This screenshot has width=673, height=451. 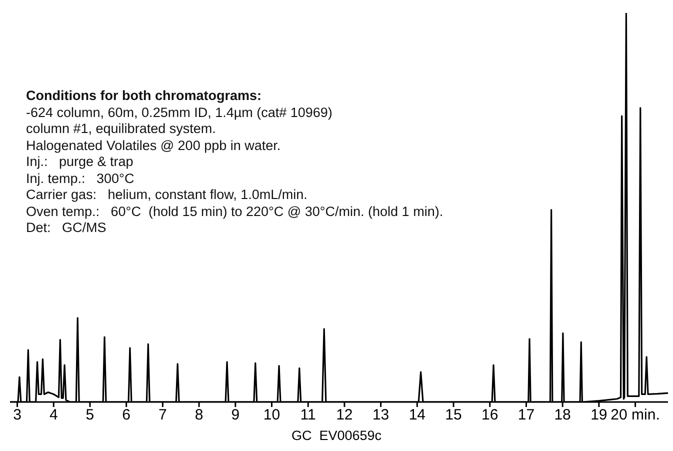 I want to click on x-tick-label: 15, so click(x=453, y=415).